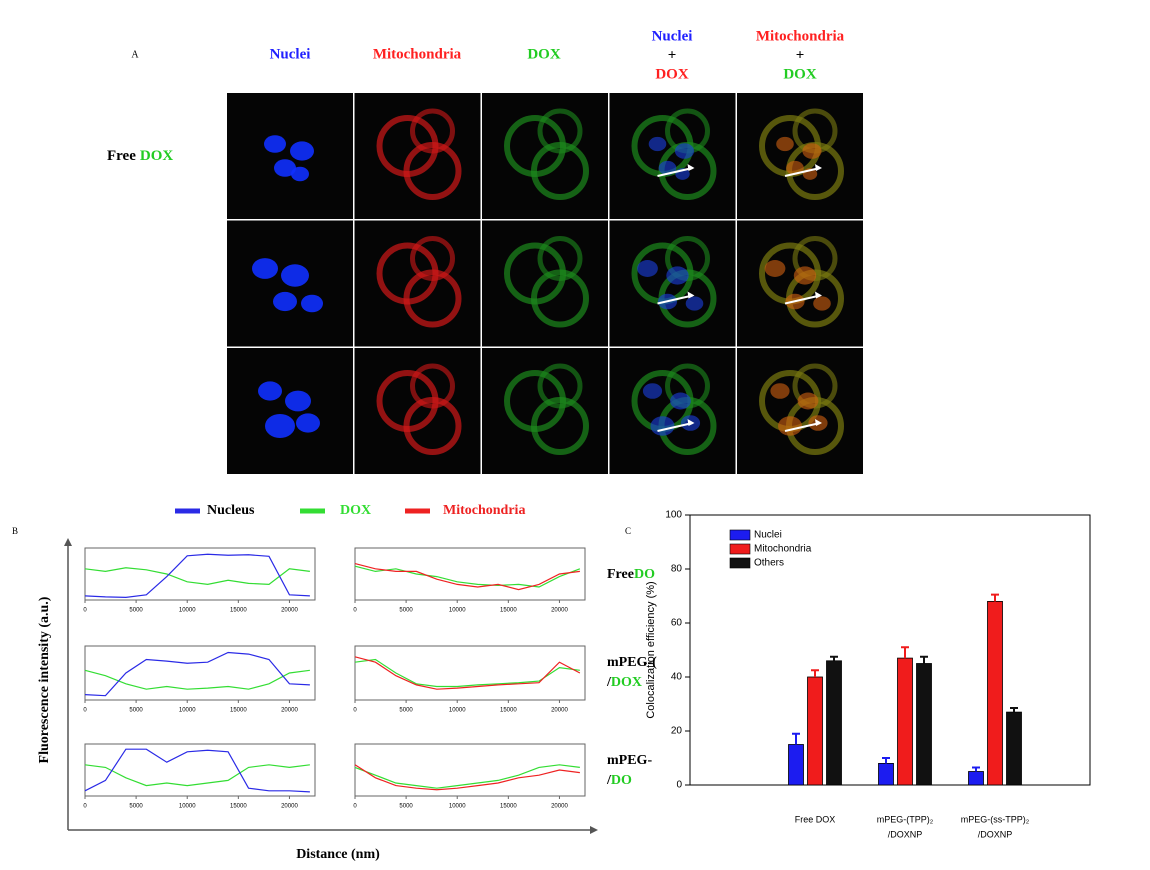 The width and height of the screenshot is (1150, 870). I want to click on column-header: DOX, so click(544, 54).